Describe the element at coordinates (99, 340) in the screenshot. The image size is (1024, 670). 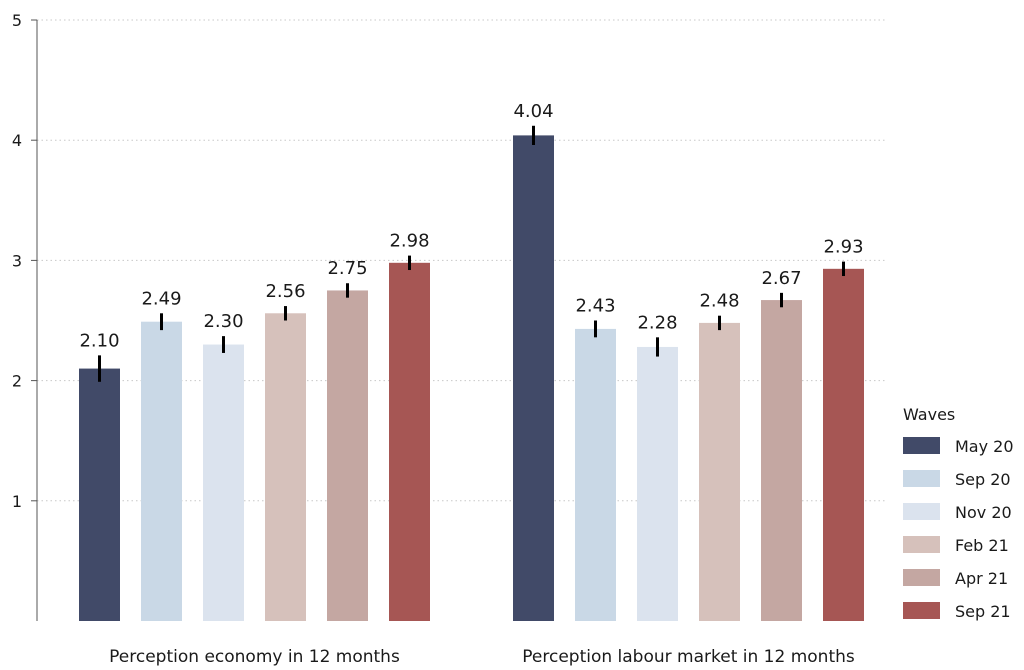
I see `data-label-0-0: 2.10` at that location.